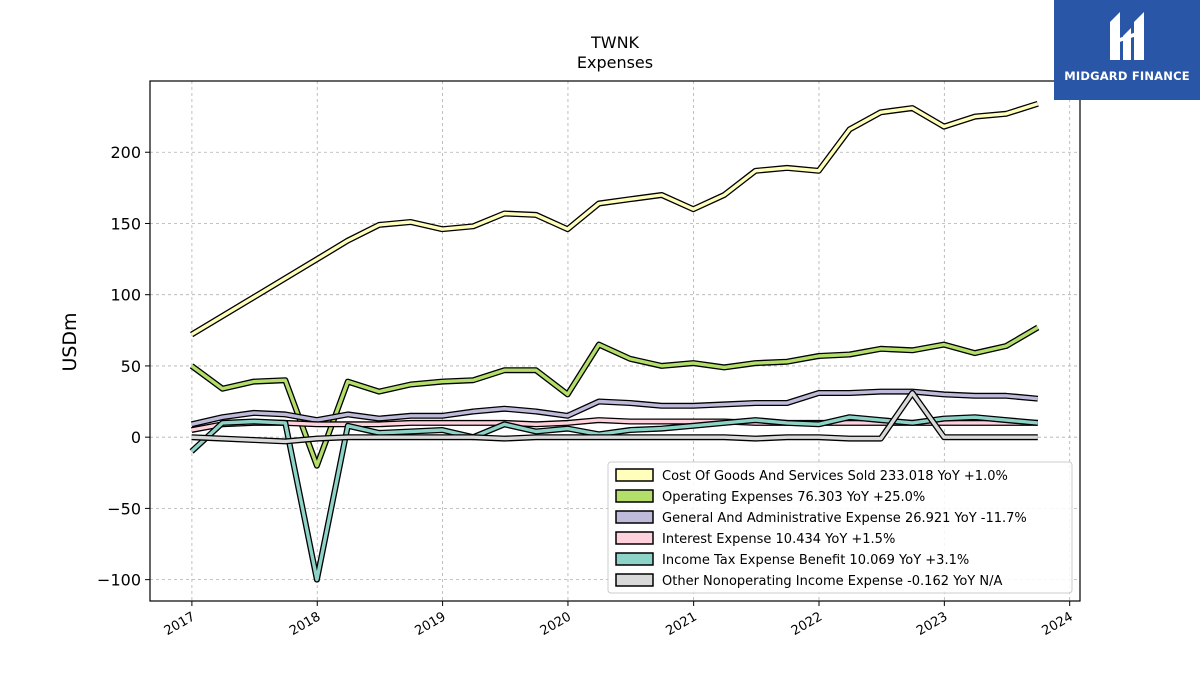 The width and height of the screenshot is (1200, 675). I want to click on x-tick-label: 2017, so click(180, 624).